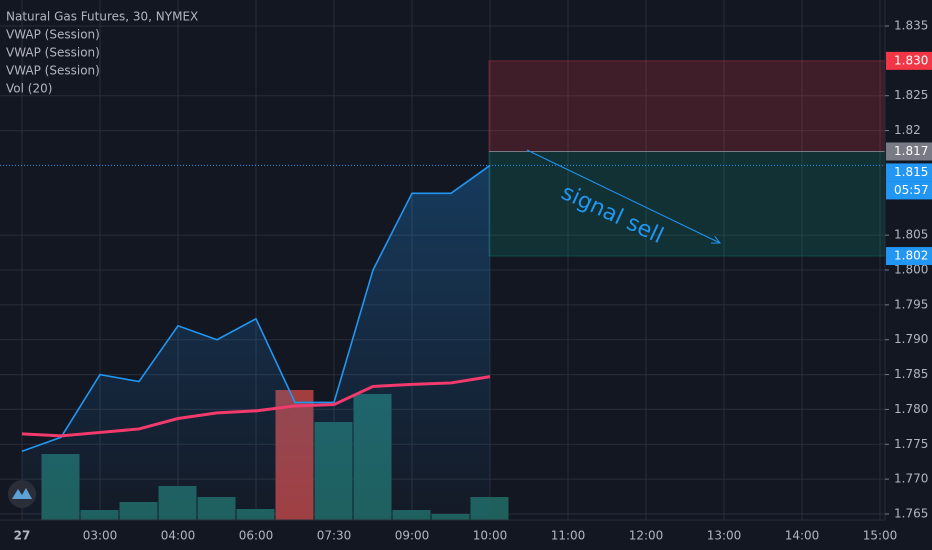  Describe the element at coordinates (911, 26) in the screenshot. I see `y-tick-label: 1.835` at that location.